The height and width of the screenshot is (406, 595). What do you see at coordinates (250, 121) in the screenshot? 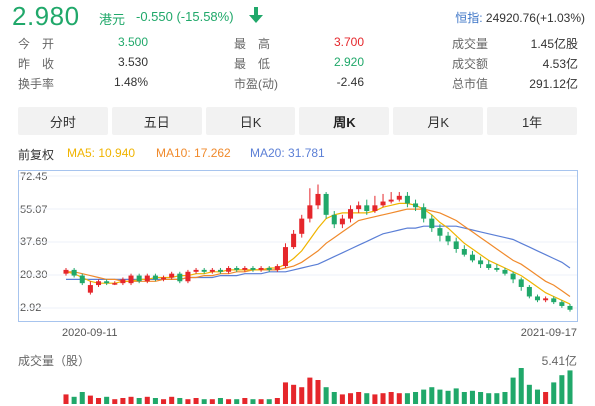
I see `tab-daily-k: 日K` at bounding box center [250, 121].